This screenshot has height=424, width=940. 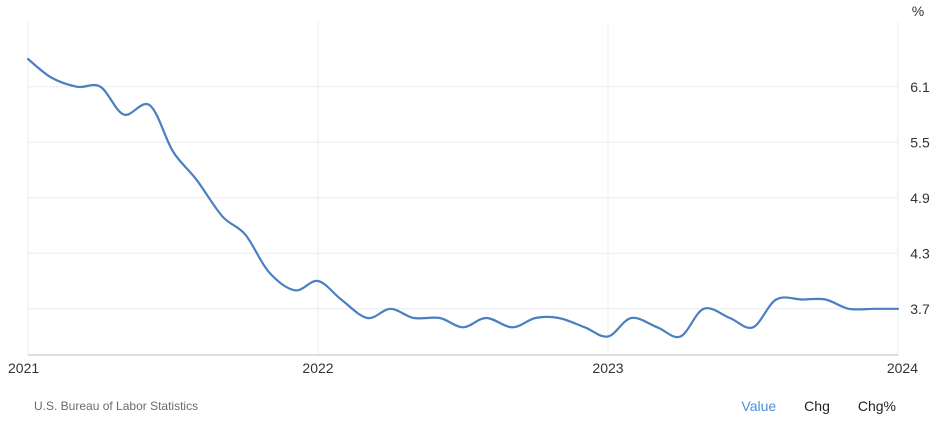 I want to click on y-tick-label: 4.9, so click(x=920, y=198).